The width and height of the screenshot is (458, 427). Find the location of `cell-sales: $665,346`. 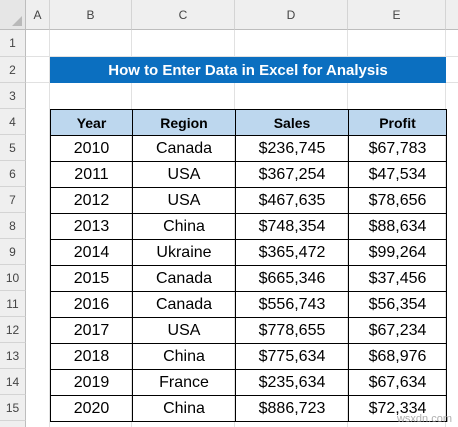

cell-sales: $665,346 is located at coordinates (292, 278).